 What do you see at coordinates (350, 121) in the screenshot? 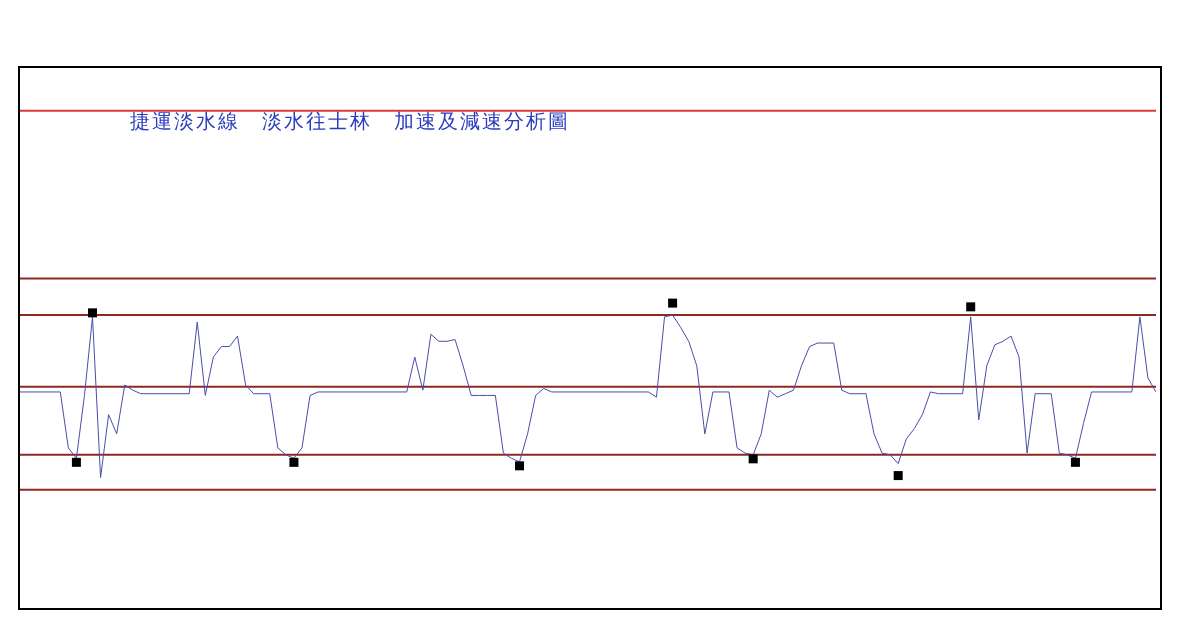
I see `chart-title: 捷運淡水線 淡水往士林 加速及減速分析圖` at bounding box center [350, 121].